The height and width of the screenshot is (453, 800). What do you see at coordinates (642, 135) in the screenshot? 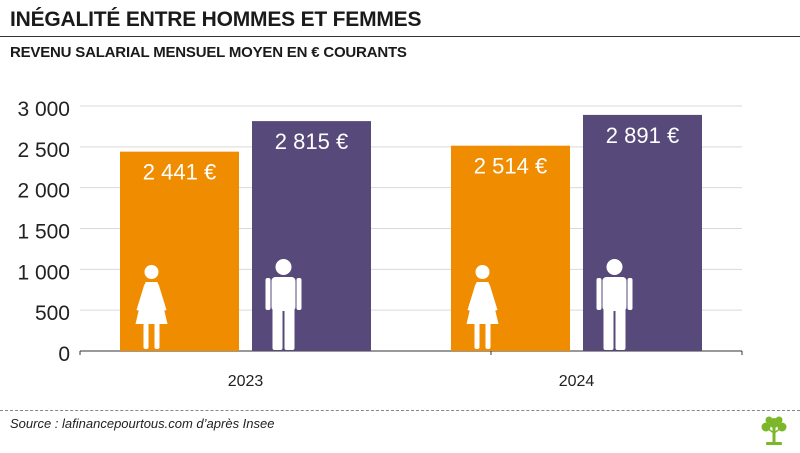
I see `data-label: 2 891 €` at bounding box center [642, 135].